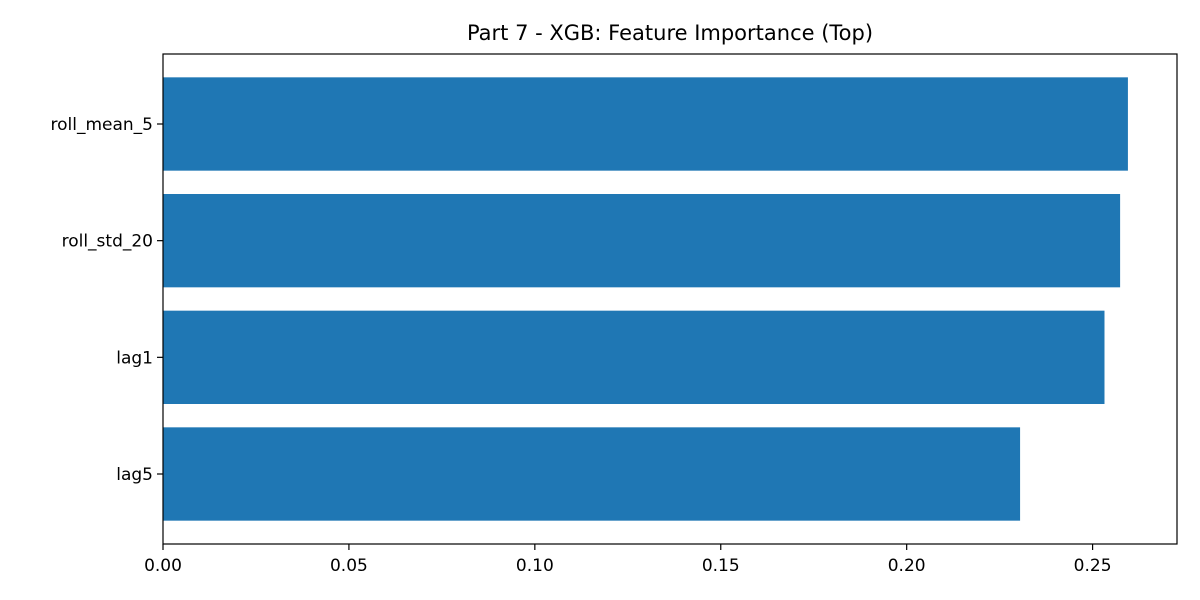 Image resolution: width=1200 pixels, height=600 pixels. What do you see at coordinates (107, 242) in the screenshot?
I see `y-tick-label-roll_std_20: roll_std_20` at bounding box center [107, 242].